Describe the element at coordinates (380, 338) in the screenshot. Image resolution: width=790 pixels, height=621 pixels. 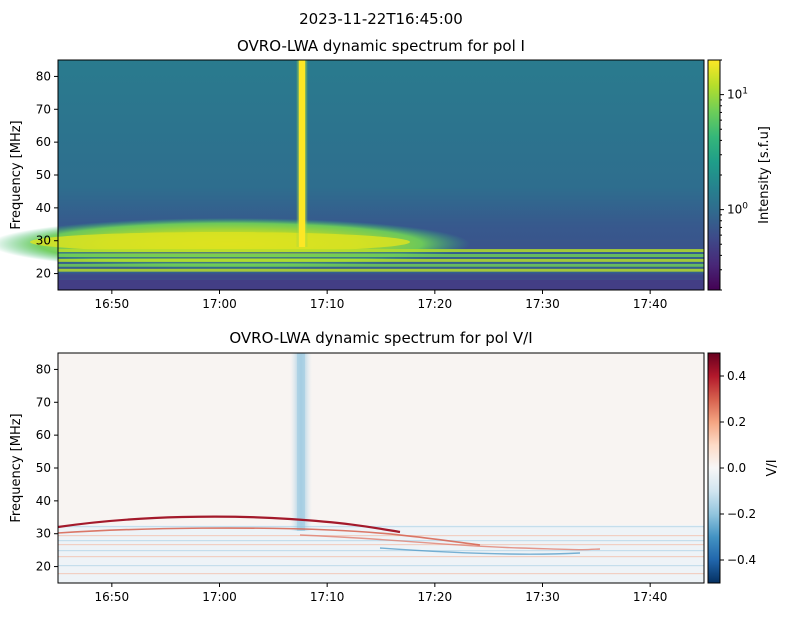
I see `panel-2-title: OVRO-LWA dynamic spectrum for pol V/I` at that location.